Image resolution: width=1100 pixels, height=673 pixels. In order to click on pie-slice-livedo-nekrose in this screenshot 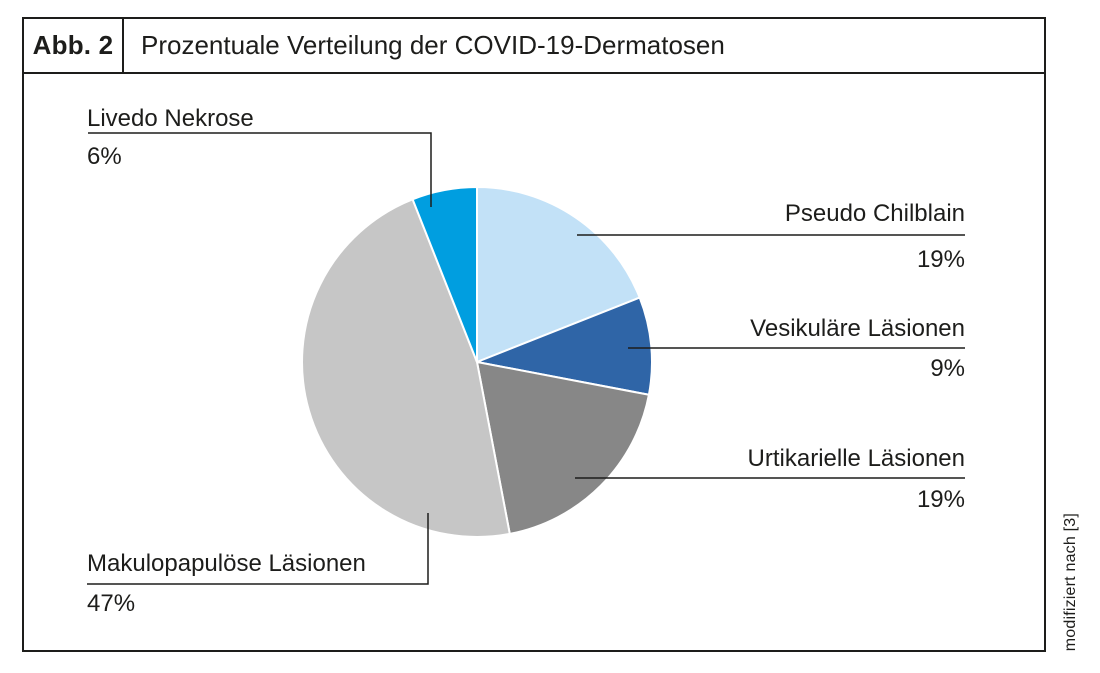, I will do `click(444, 274)`.